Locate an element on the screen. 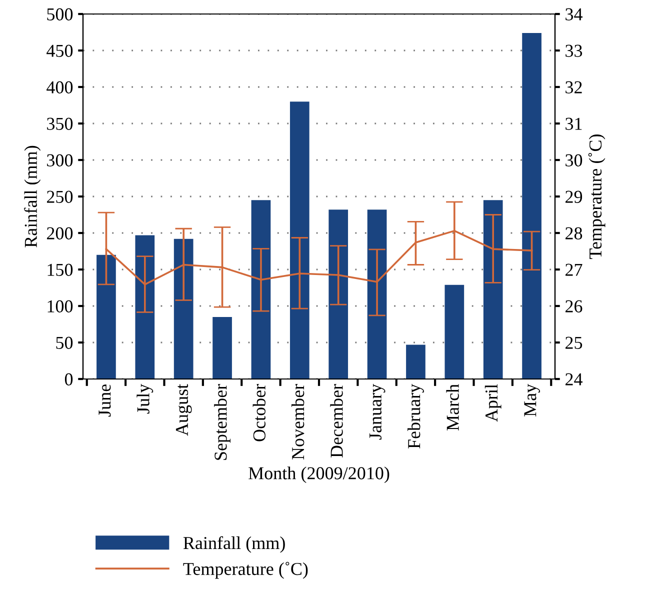 The height and width of the screenshot is (595, 645). y2-axis-title: Temperature (˚C) is located at coordinates (597, 196).